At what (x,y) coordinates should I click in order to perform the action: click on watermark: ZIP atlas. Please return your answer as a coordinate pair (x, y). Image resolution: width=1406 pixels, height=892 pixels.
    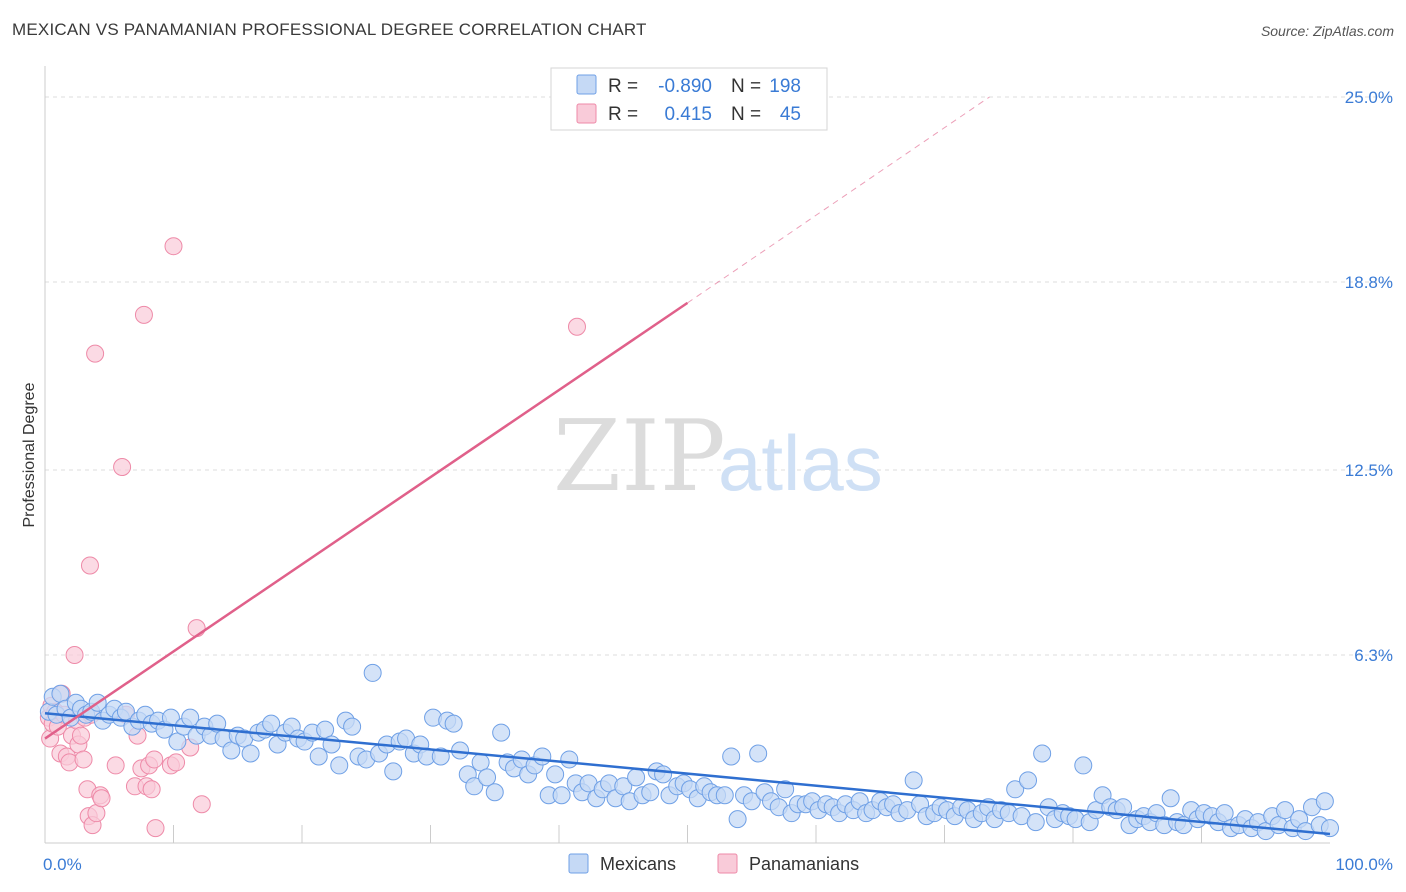
    Looking at the image, I should click on (718, 457).